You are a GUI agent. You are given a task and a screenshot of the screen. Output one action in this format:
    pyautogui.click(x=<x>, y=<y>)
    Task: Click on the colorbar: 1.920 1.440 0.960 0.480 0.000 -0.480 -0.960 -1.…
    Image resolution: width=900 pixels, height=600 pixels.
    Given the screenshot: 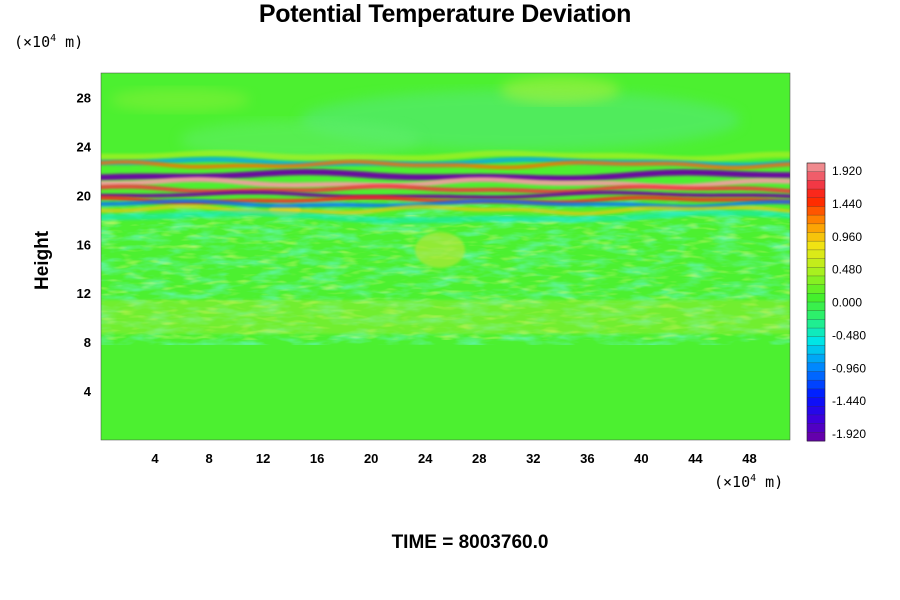 What is the action you would take?
    pyautogui.click(x=836, y=302)
    